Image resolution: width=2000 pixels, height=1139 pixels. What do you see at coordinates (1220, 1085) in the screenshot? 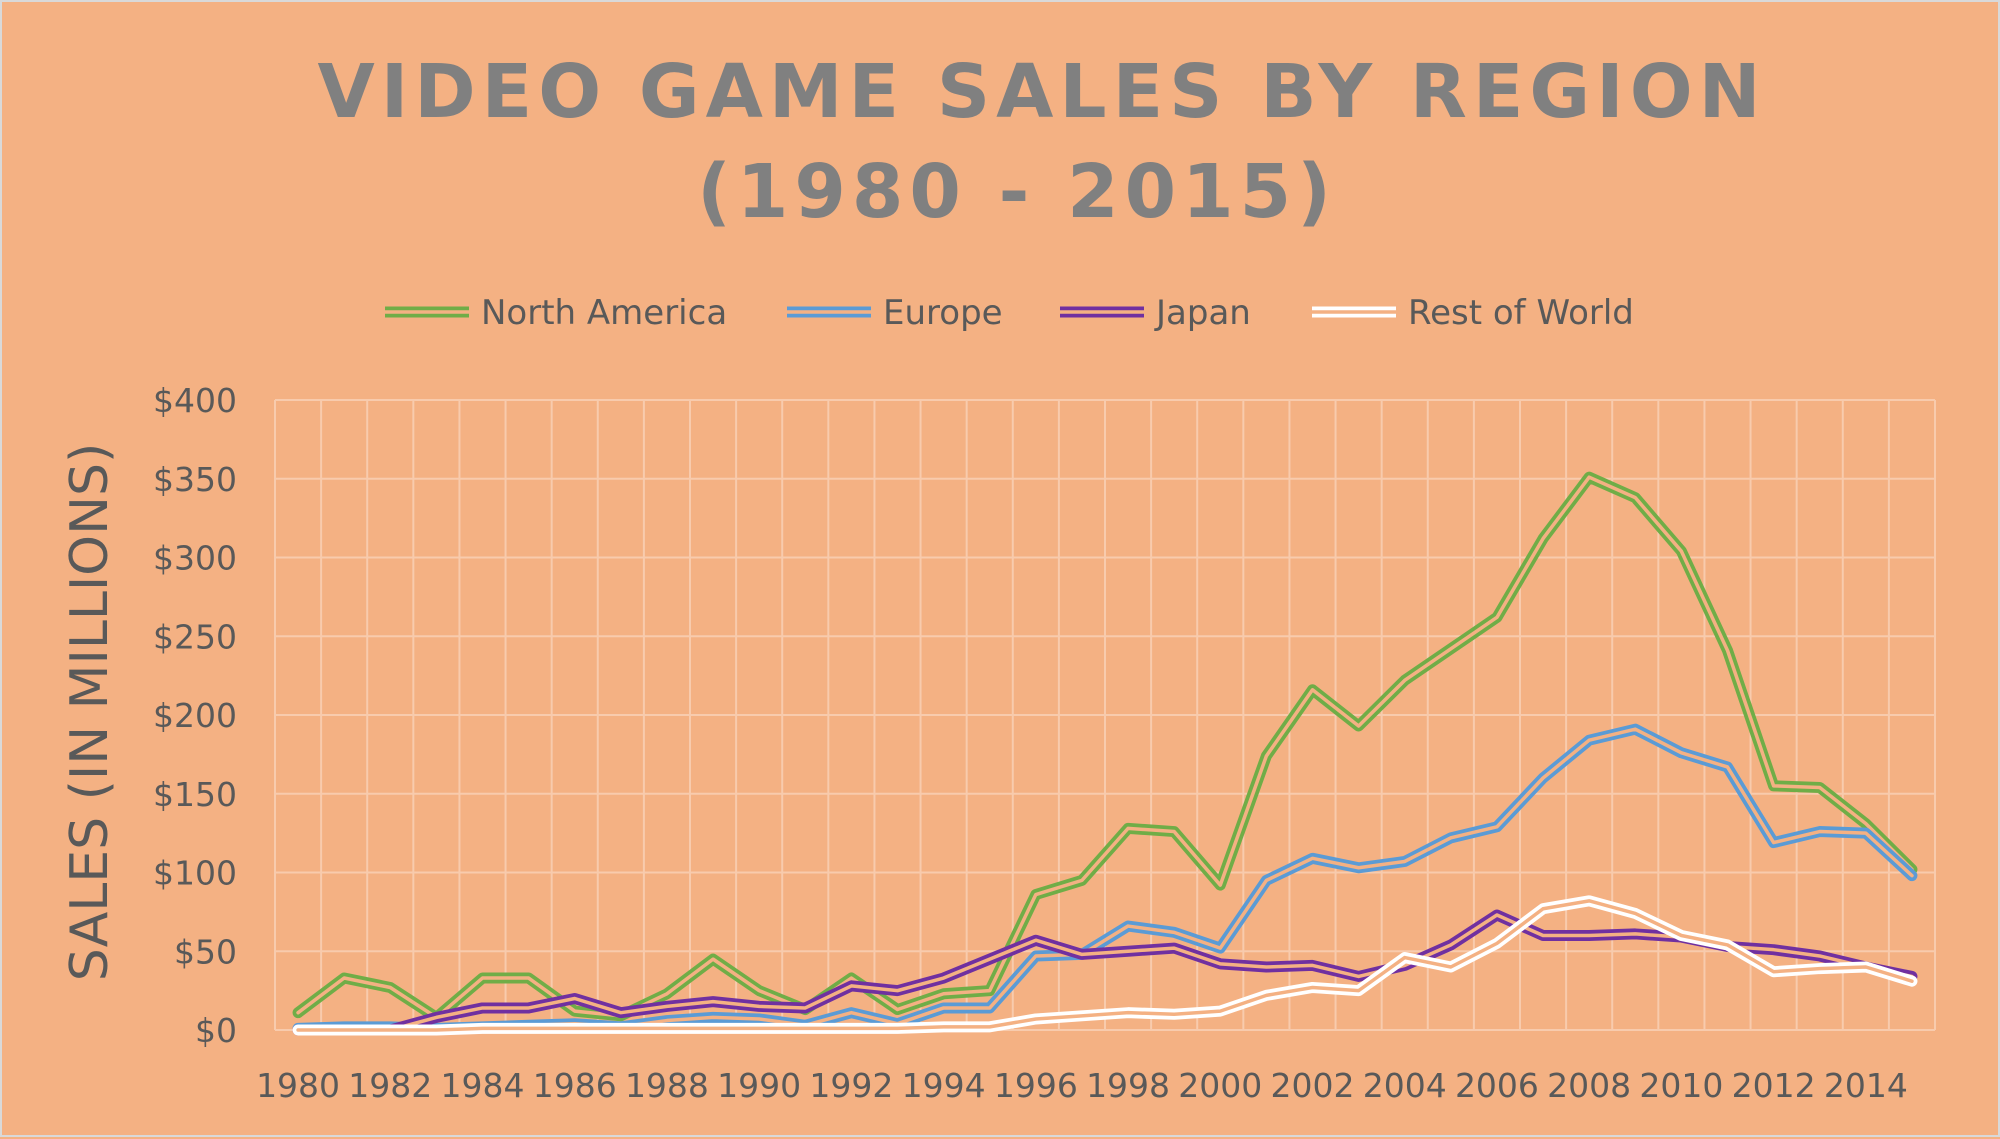
I see `x-tick-label: 2000` at bounding box center [1220, 1085].